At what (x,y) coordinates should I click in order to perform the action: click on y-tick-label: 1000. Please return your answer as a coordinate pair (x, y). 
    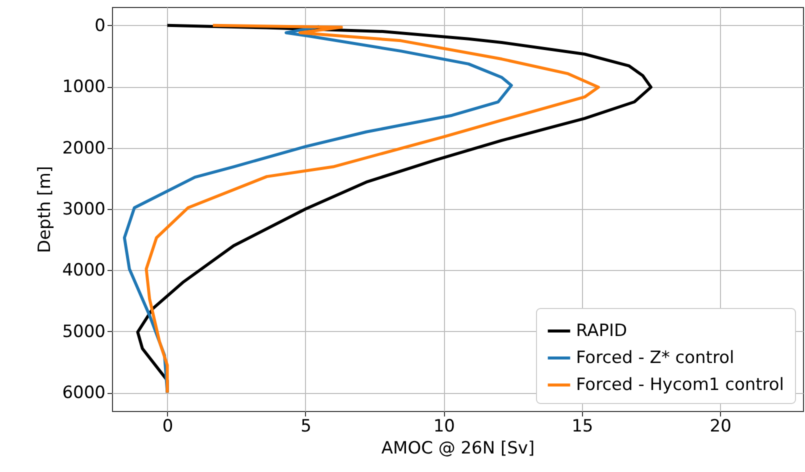
    Looking at the image, I should click on (84, 87).